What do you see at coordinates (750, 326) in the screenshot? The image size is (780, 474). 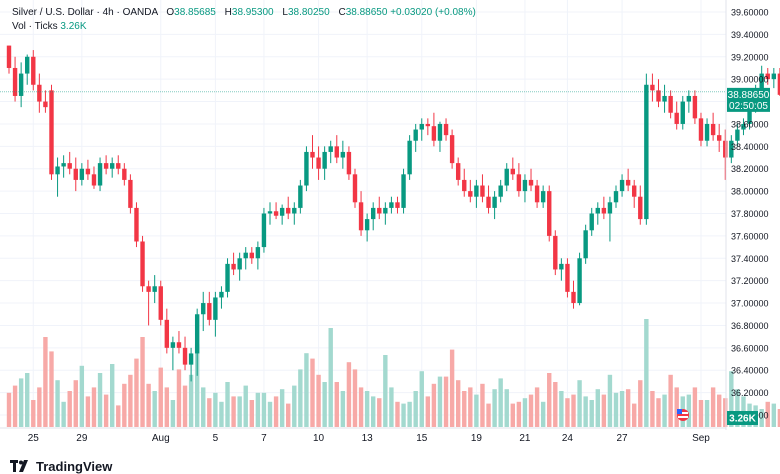 I see `price-tick-label: 36.80000` at bounding box center [750, 326].